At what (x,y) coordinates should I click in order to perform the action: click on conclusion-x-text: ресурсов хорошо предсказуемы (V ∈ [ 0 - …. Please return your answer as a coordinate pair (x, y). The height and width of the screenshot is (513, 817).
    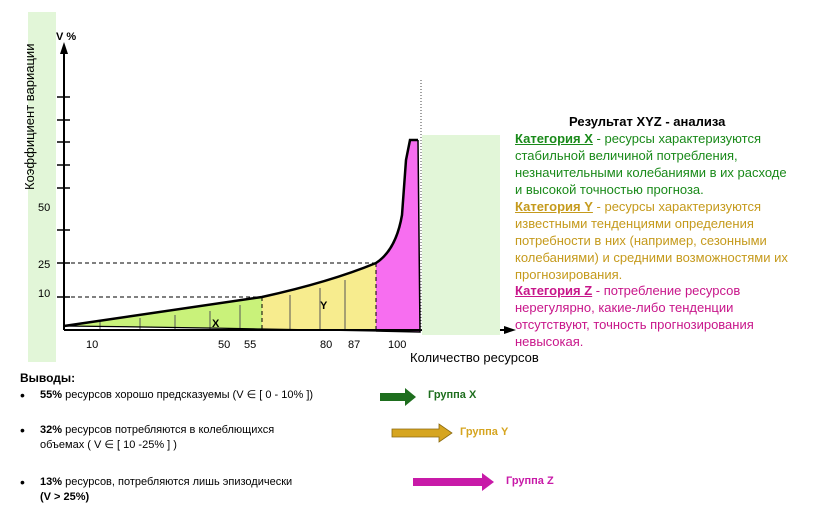
    Looking at the image, I should click on (188, 395).